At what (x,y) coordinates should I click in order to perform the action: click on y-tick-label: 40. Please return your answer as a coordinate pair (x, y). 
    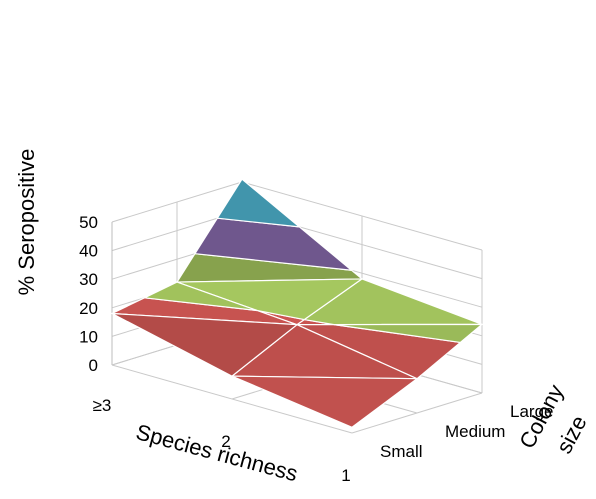
    Looking at the image, I should click on (88, 251).